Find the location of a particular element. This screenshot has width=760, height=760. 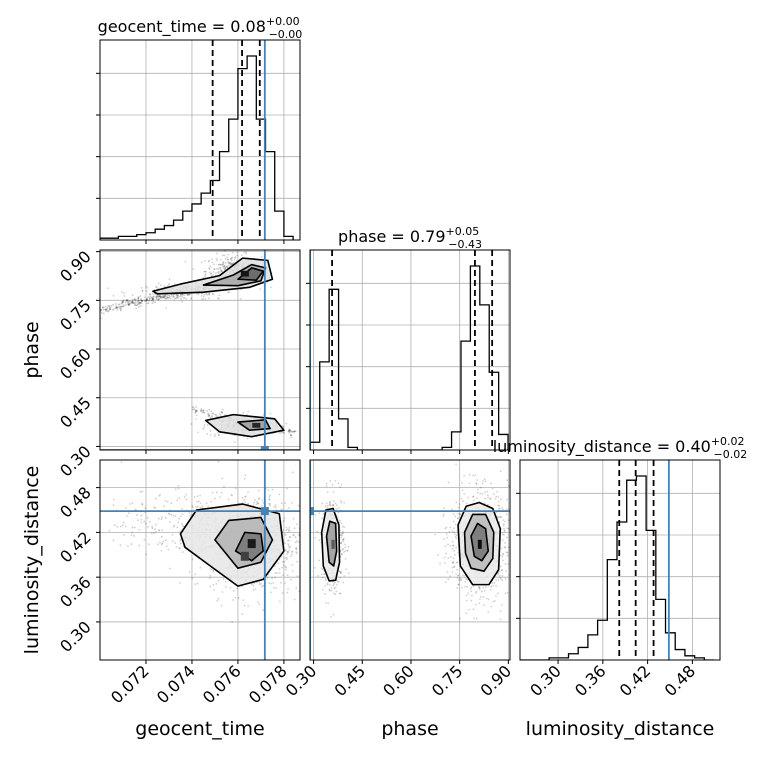

x-tick-label-luminosity_distance: 0.36 is located at coordinates (590, 680).